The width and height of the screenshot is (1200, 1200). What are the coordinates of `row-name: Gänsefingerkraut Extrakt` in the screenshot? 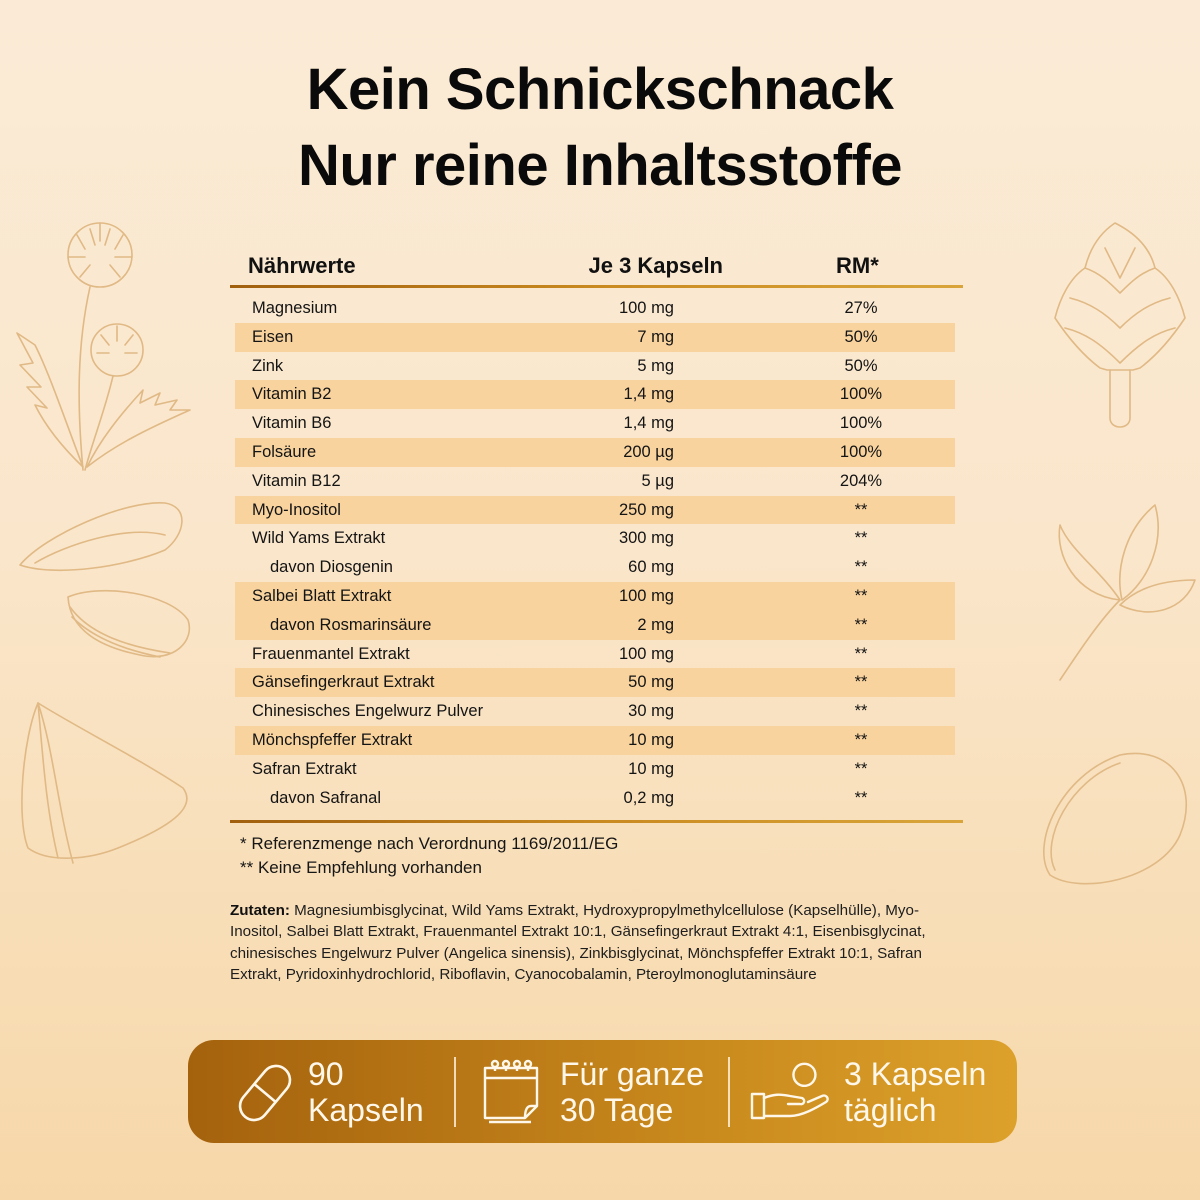 It's located at (343, 682).